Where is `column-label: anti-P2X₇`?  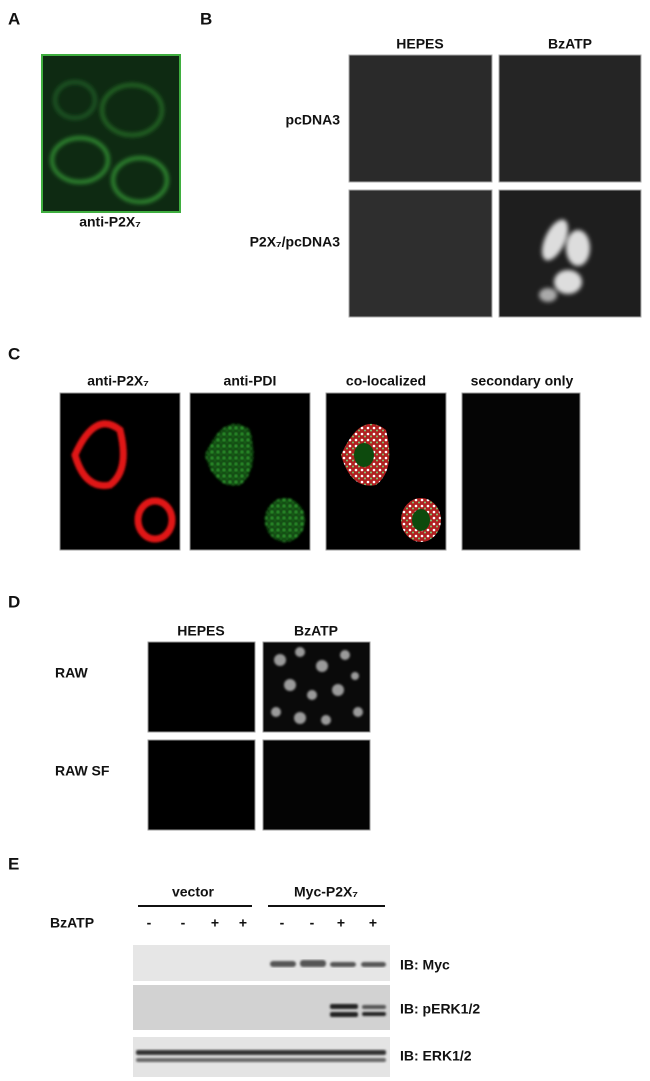 column-label: anti-P2X₇ is located at coordinates (118, 381).